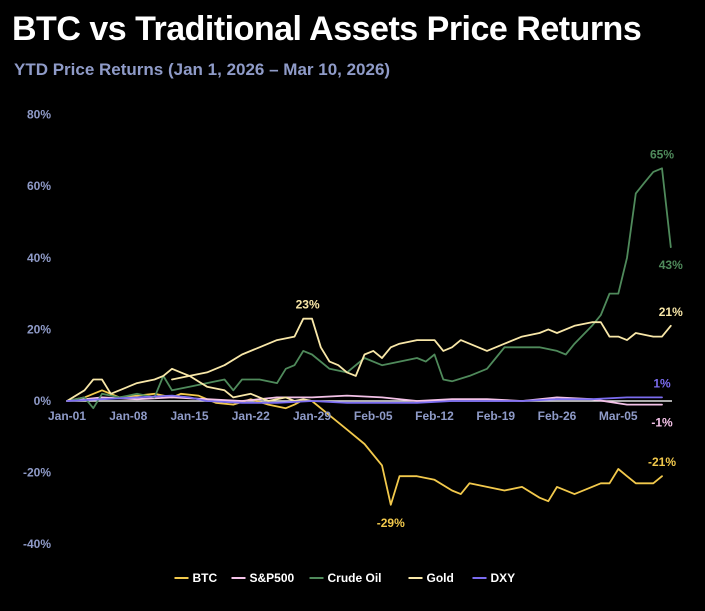  Describe the element at coordinates (495, 416) in the screenshot. I see `x-tick-label: Feb-19` at that location.